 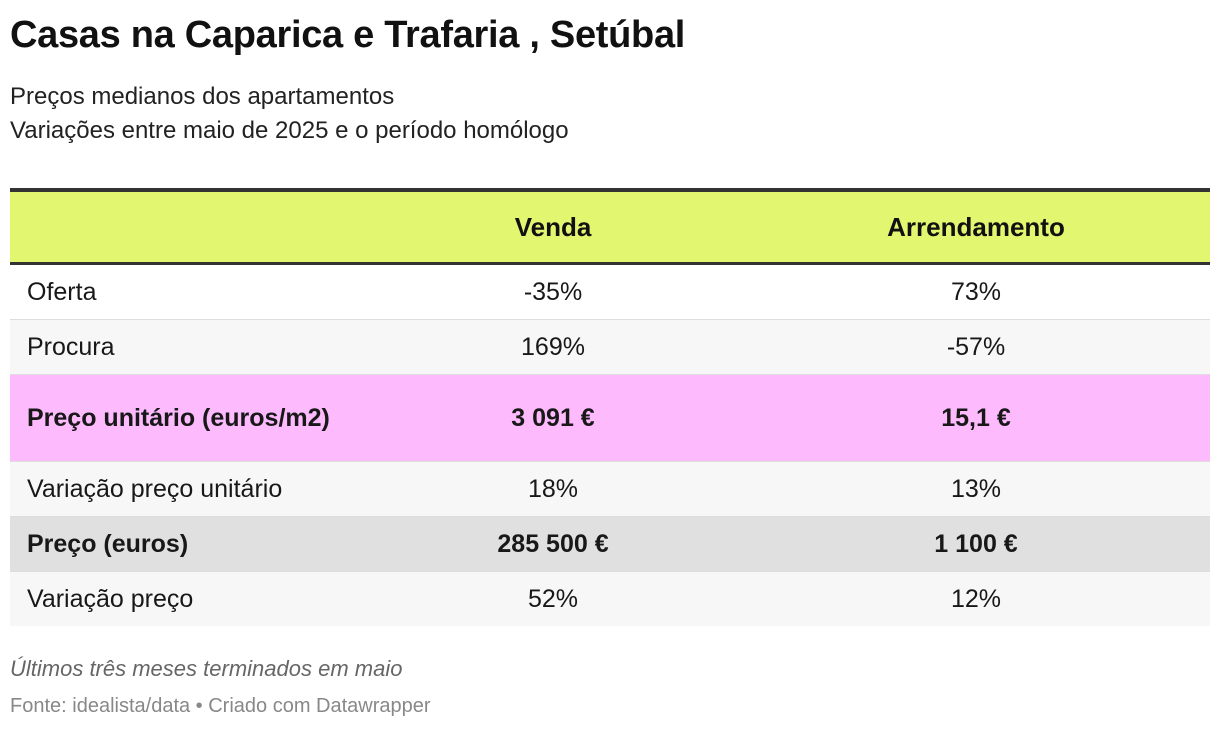 What do you see at coordinates (976, 291) in the screenshot?
I see `cell-arrendamento: 73%` at bounding box center [976, 291].